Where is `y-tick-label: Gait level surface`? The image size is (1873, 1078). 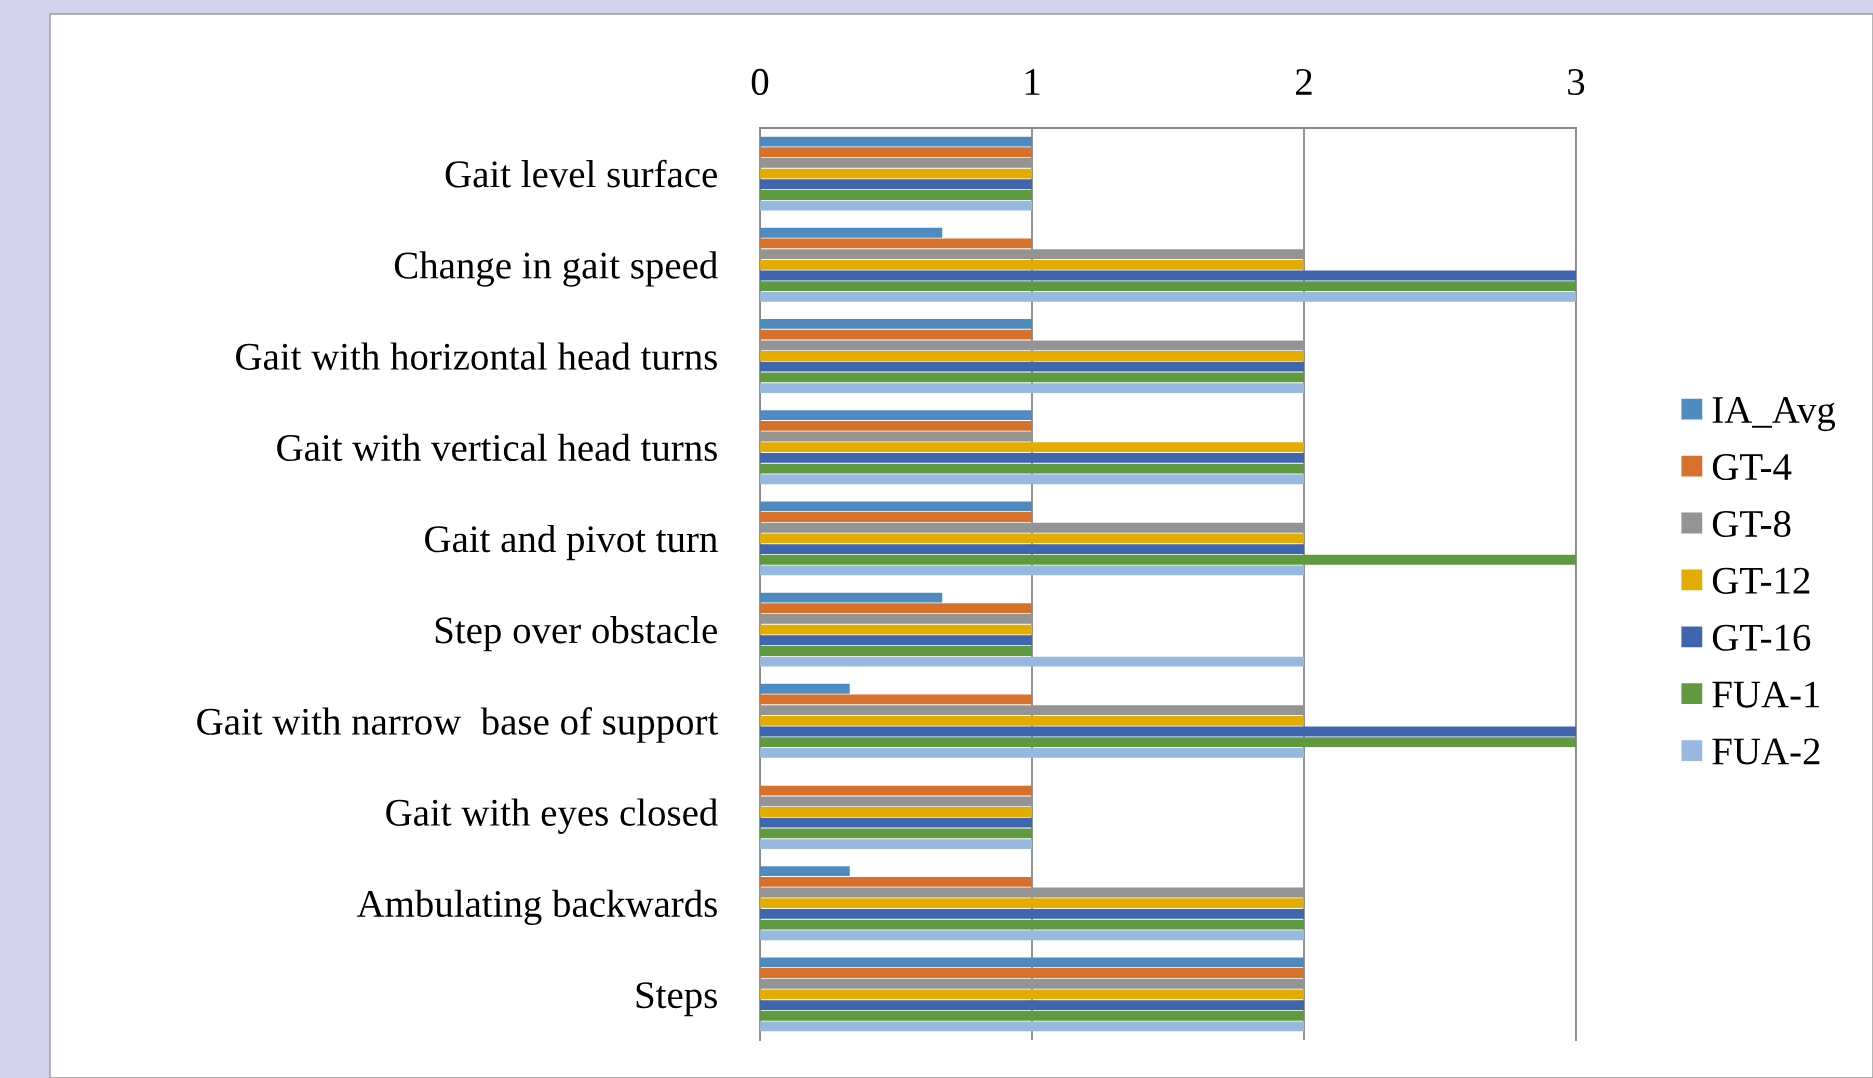
y-tick-label: Gait level surface is located at coordinates (581, 173).